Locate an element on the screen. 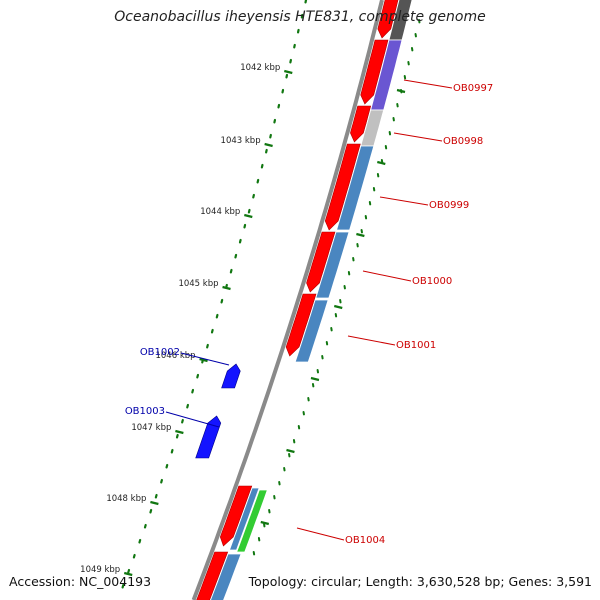 This screenshot has height=600, width=600. cog-band-ob1005 is located at coordinates (226, 576).